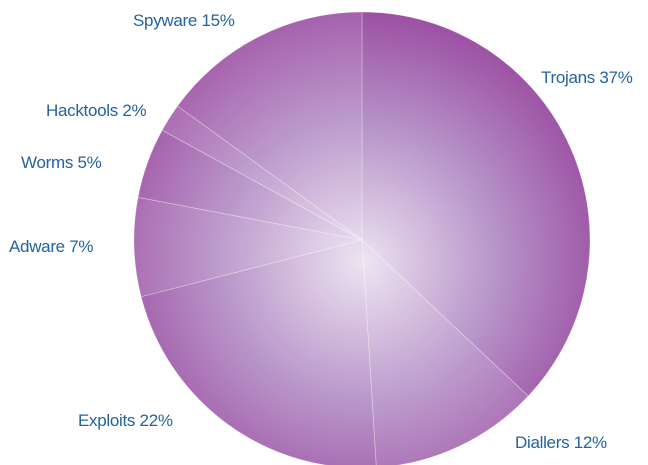 The height and width of the screenshot is (465, 648). What do you see at coordinates (96, 110) in the screenshot?
I see `slice-label-hacktools: Hacktools 2%` at bounding box center [96, 110].